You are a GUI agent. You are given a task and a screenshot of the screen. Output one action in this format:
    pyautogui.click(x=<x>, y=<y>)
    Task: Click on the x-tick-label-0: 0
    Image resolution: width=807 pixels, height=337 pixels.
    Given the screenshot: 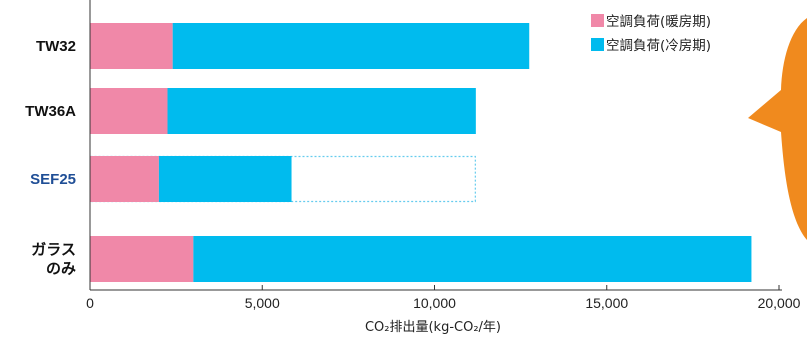 What is the action you would take?
    pyautogui.click(x=90, y=303)
    